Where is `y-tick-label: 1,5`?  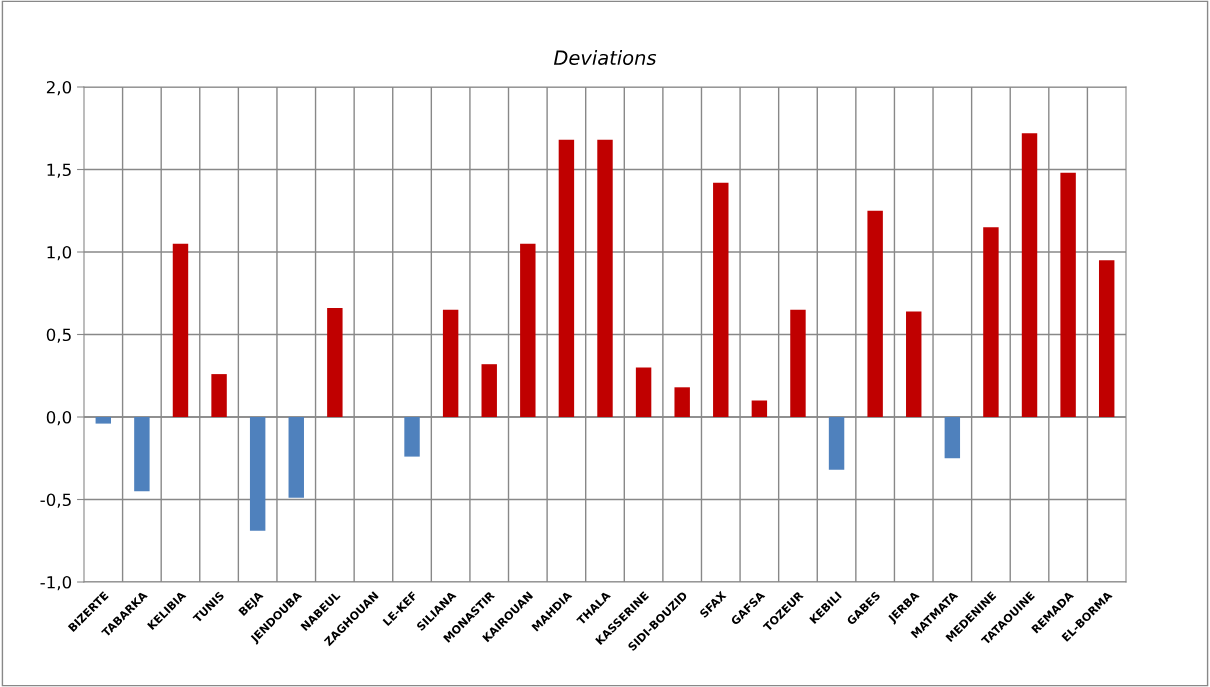
y-tick-label: 1,5 is located at coordinates (59, 170).